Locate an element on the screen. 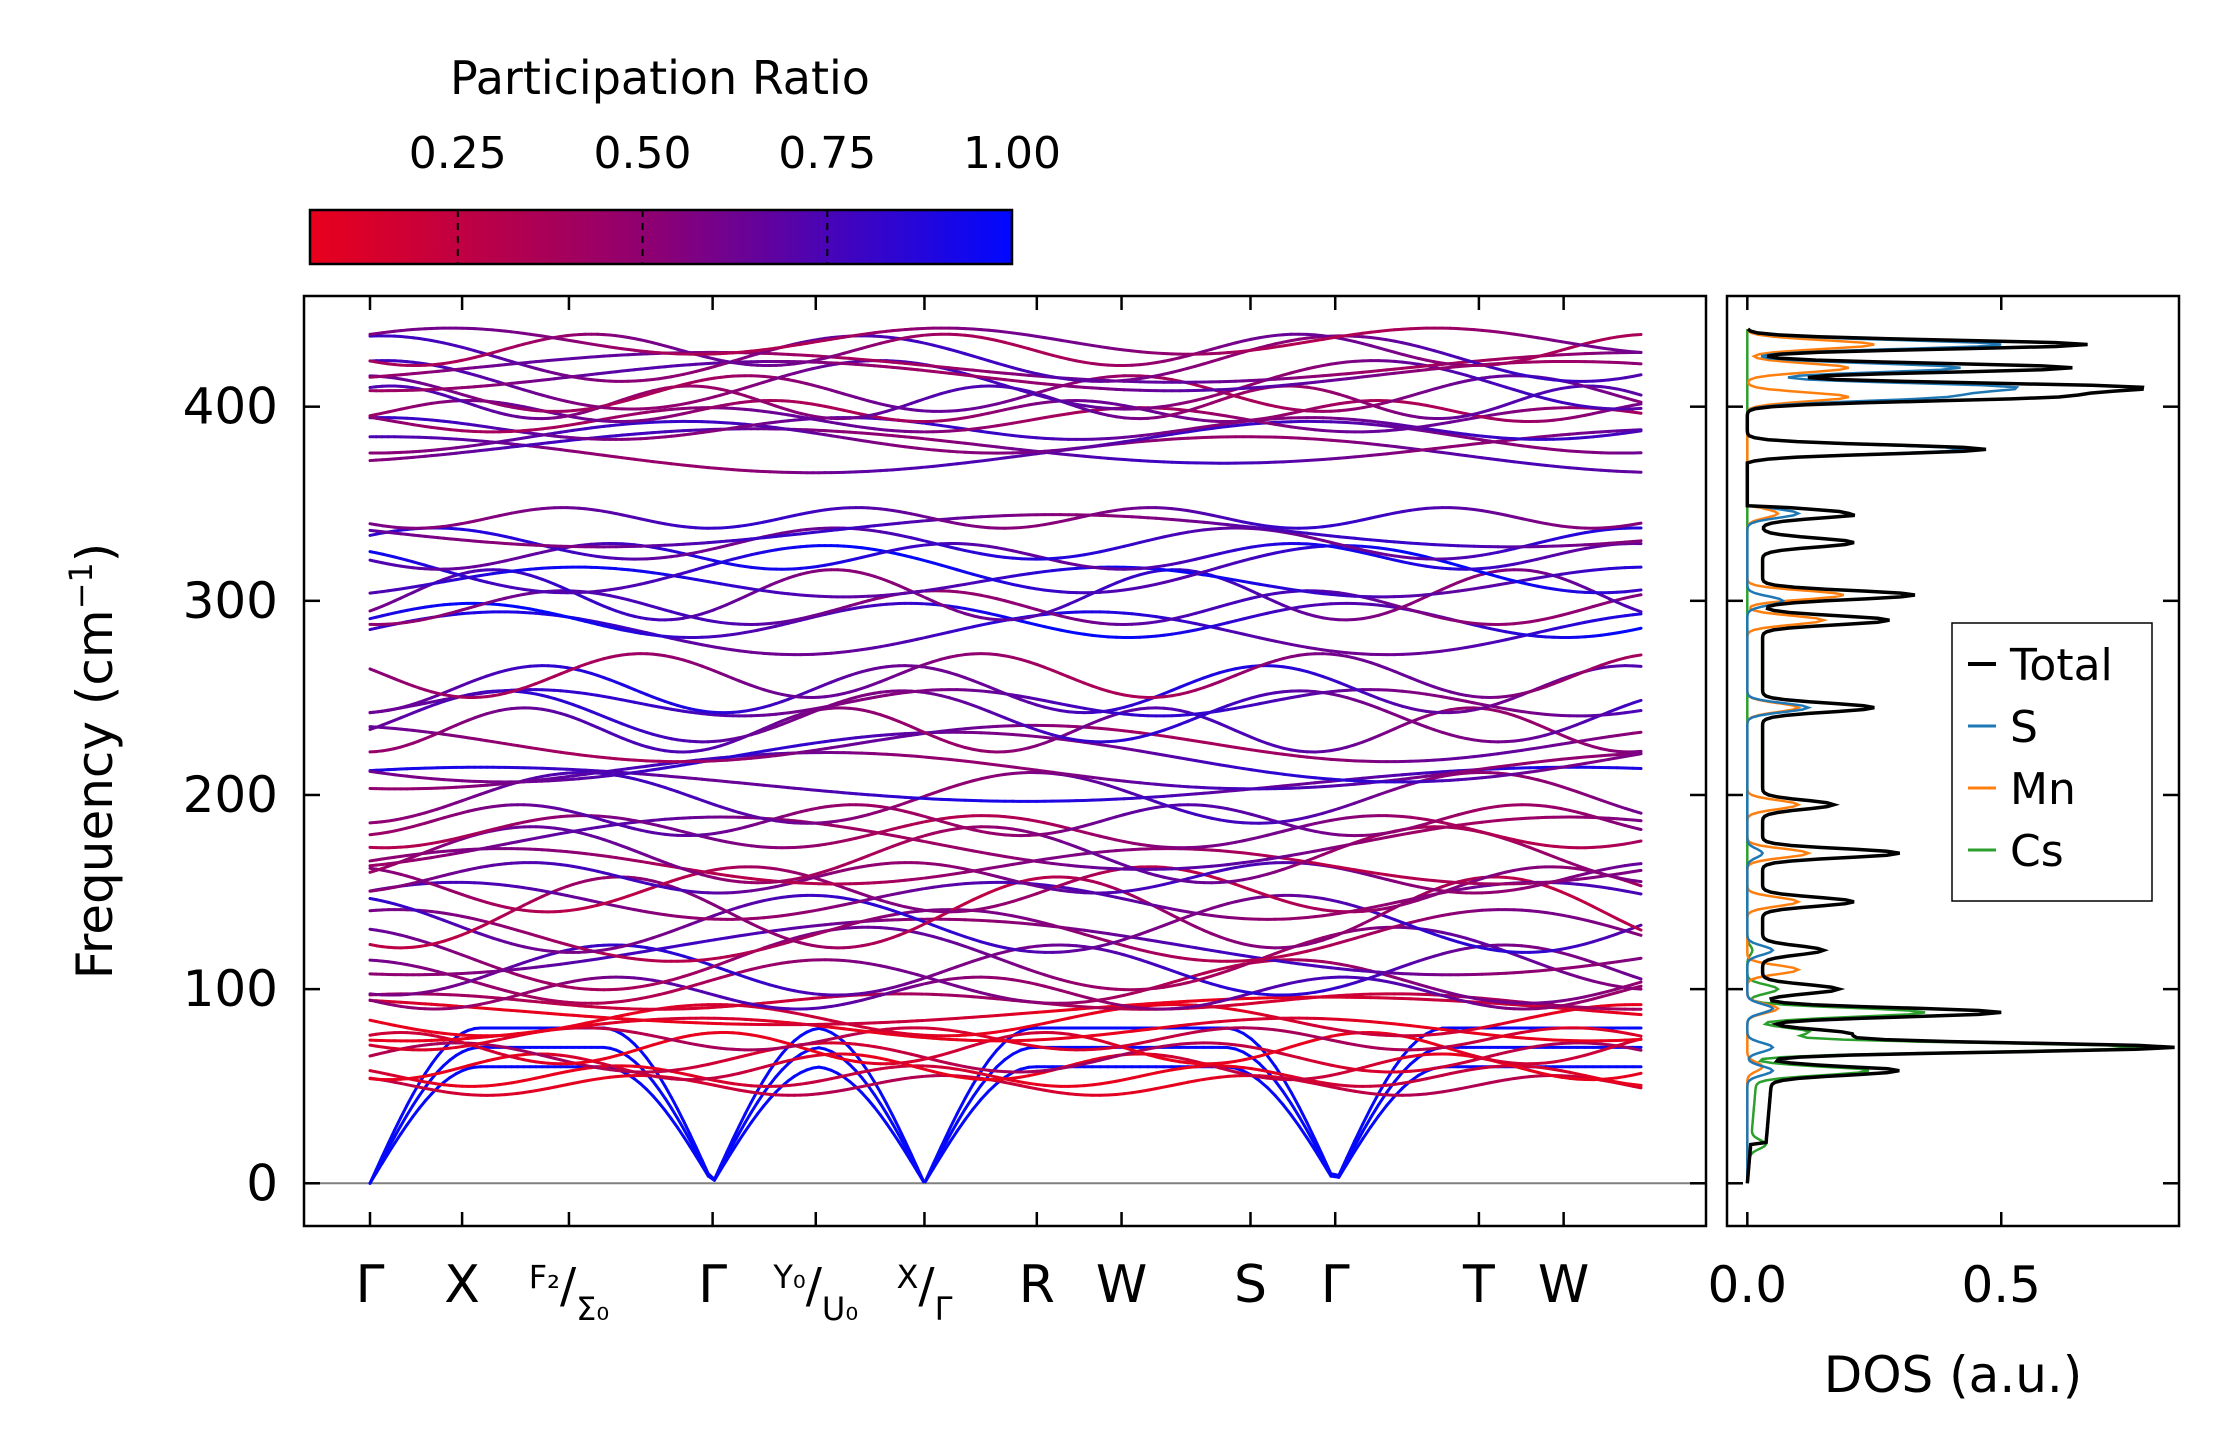  colorbar-tick-labels: 0.25 0.50 0.75 1.00 is located at coordinates (735, 153).